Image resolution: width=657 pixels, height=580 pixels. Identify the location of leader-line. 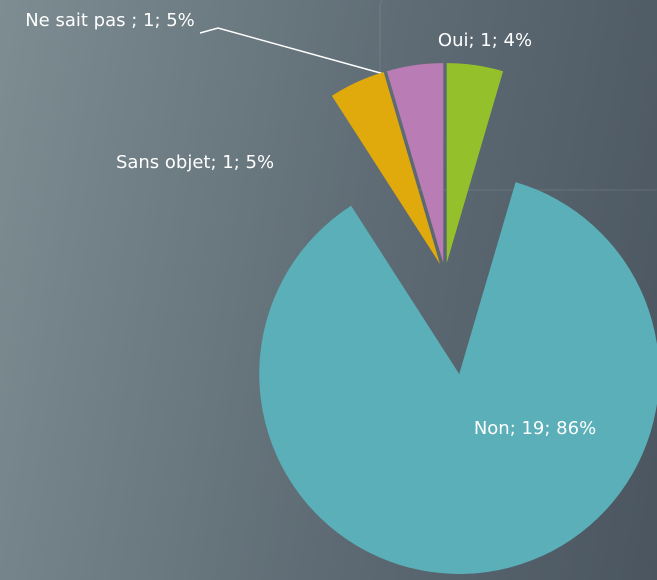
(292, 51).